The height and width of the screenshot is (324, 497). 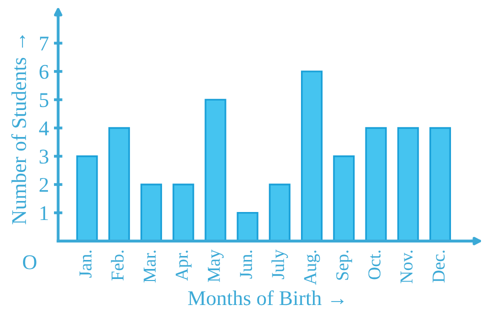 I want to click on x-tick-label: Oct., so click(x=374, y=265).